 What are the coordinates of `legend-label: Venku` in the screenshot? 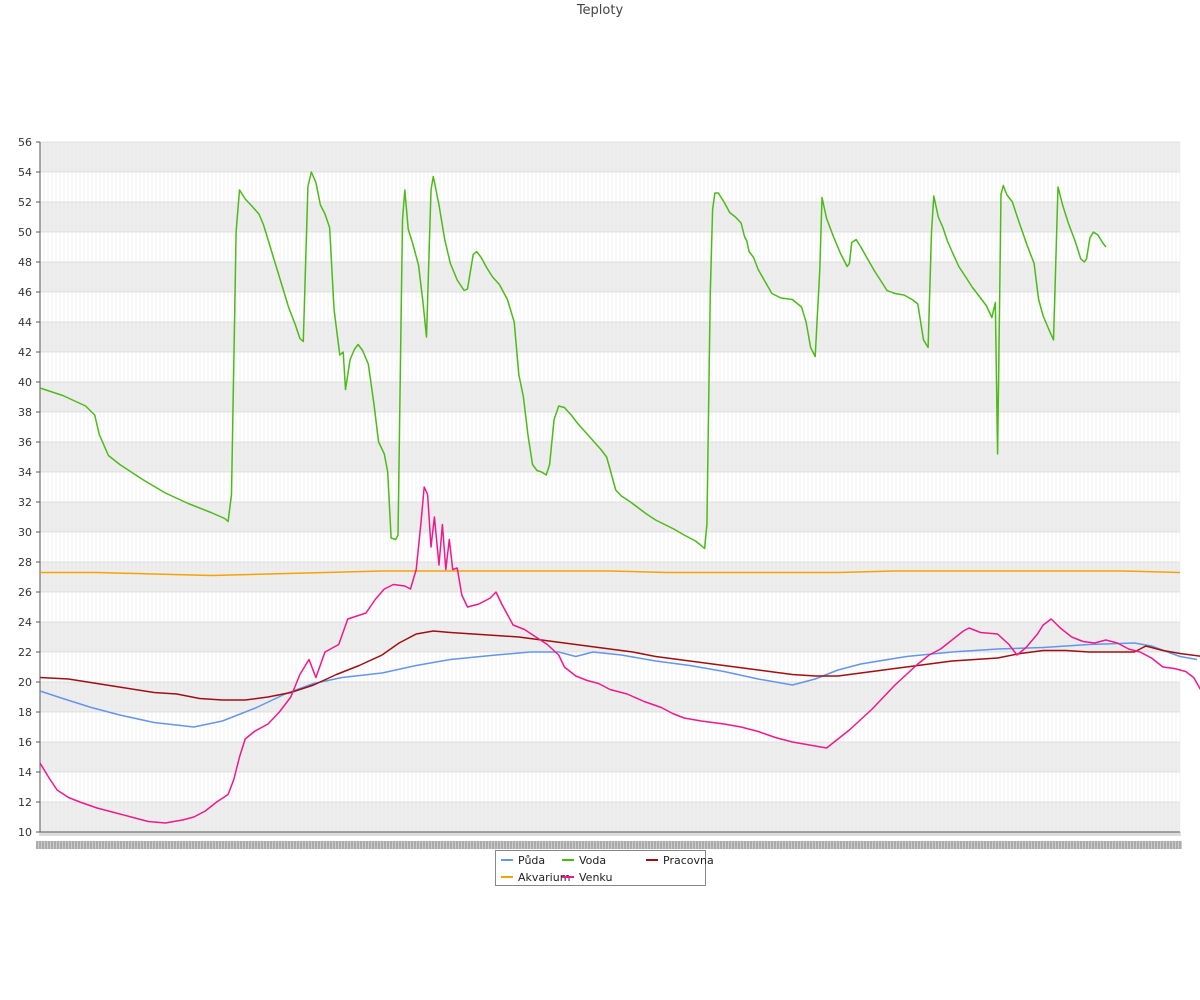 It's located at (596, 877).